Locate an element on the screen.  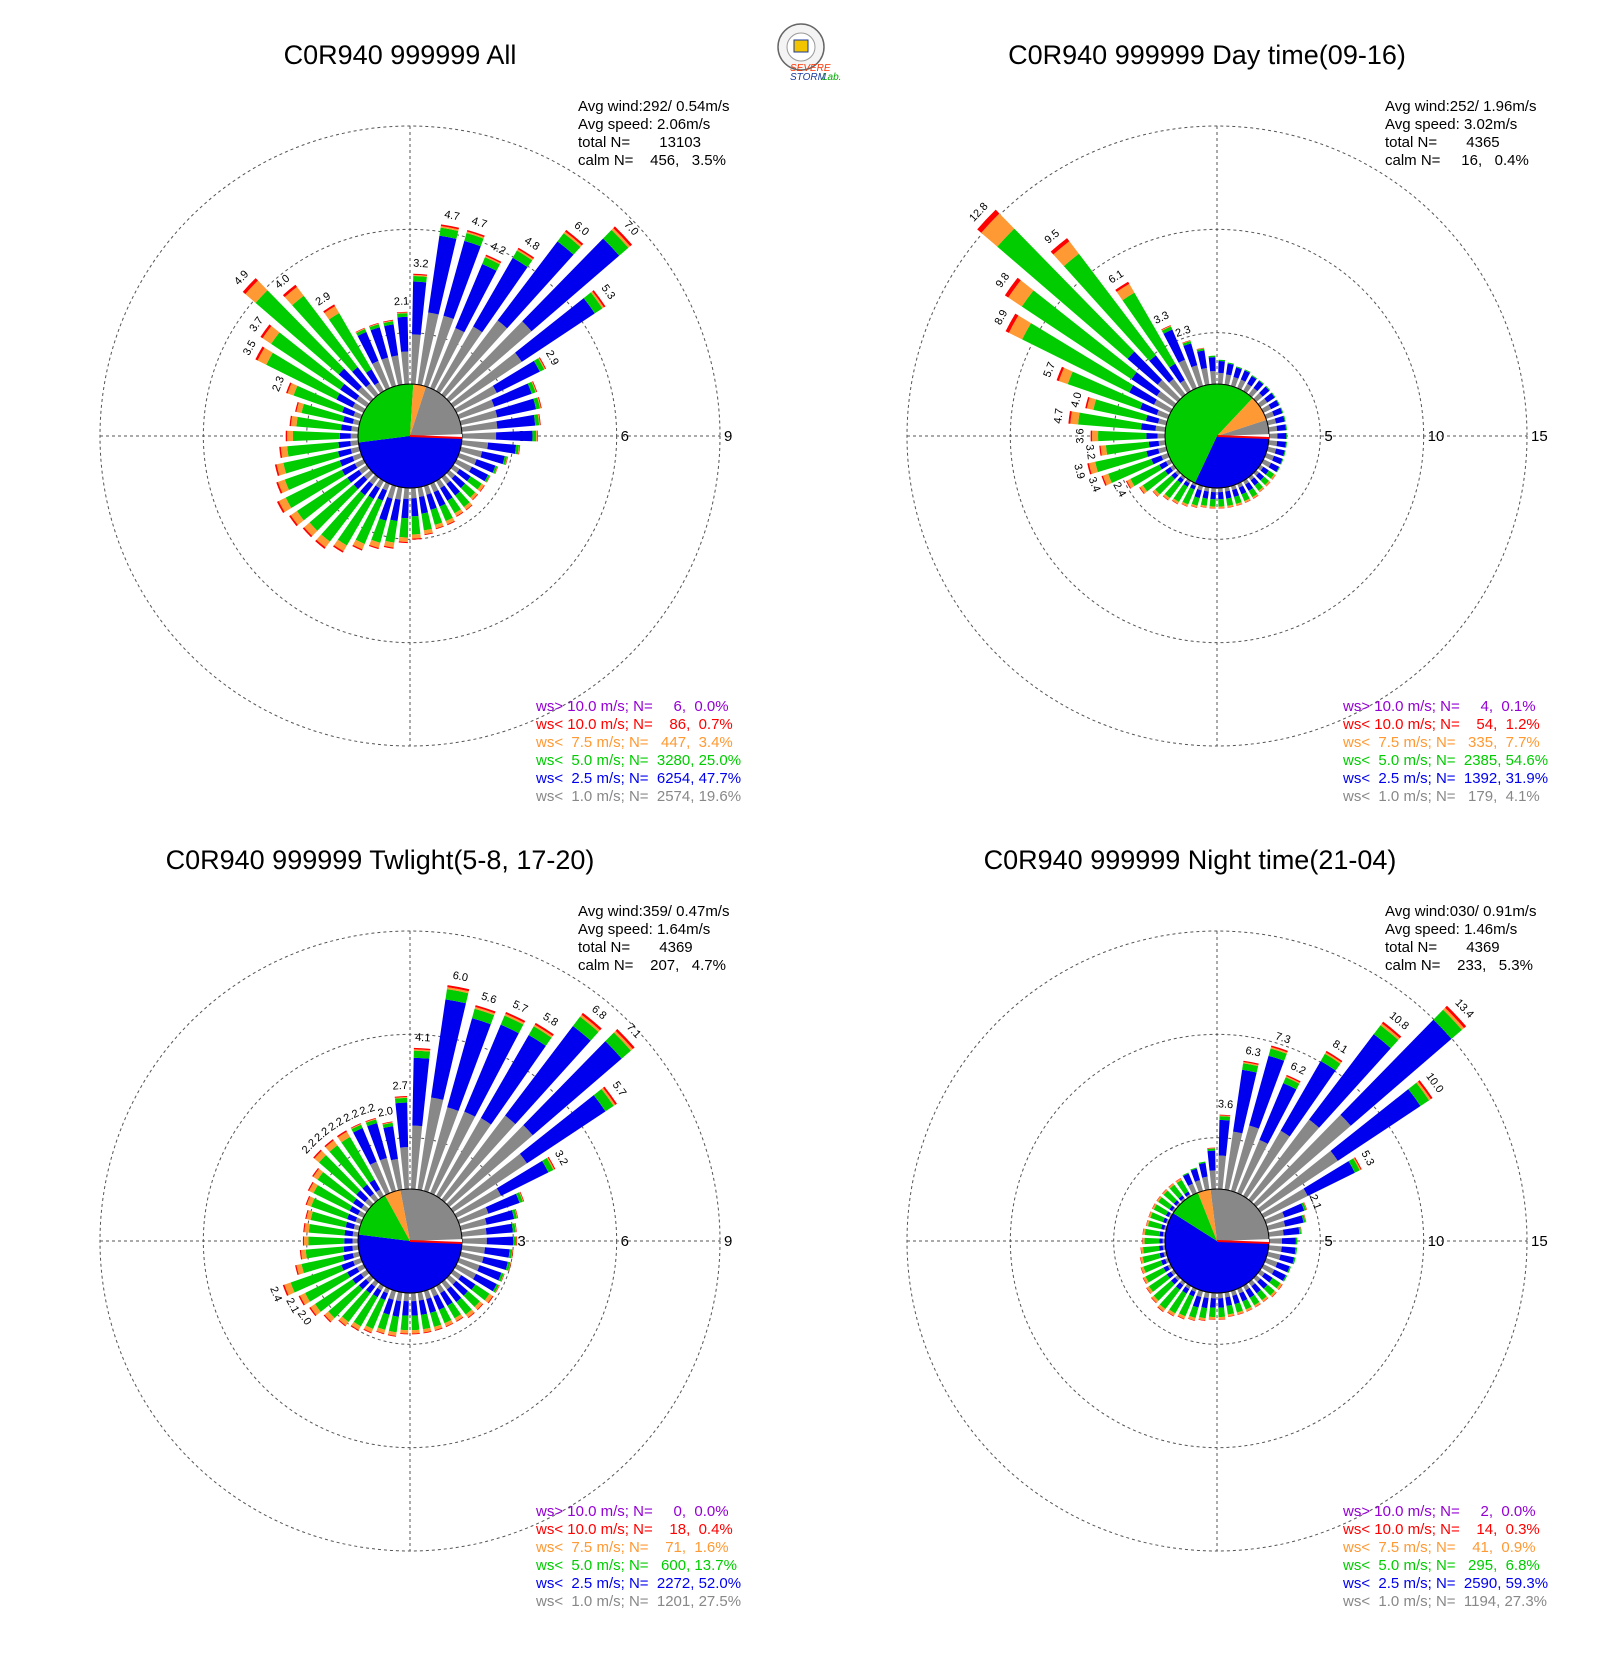
panel-title: C0R940 999999 Twlight(5-8, 17-20) is located at coordinates (380, 860).